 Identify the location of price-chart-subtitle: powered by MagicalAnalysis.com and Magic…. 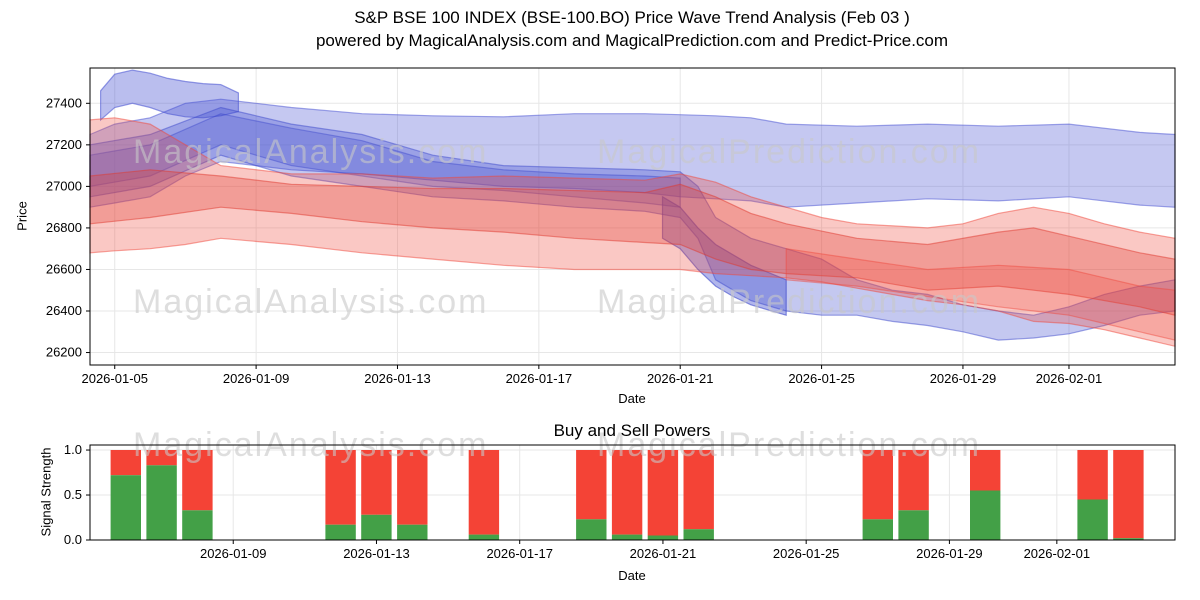
(632, 40).